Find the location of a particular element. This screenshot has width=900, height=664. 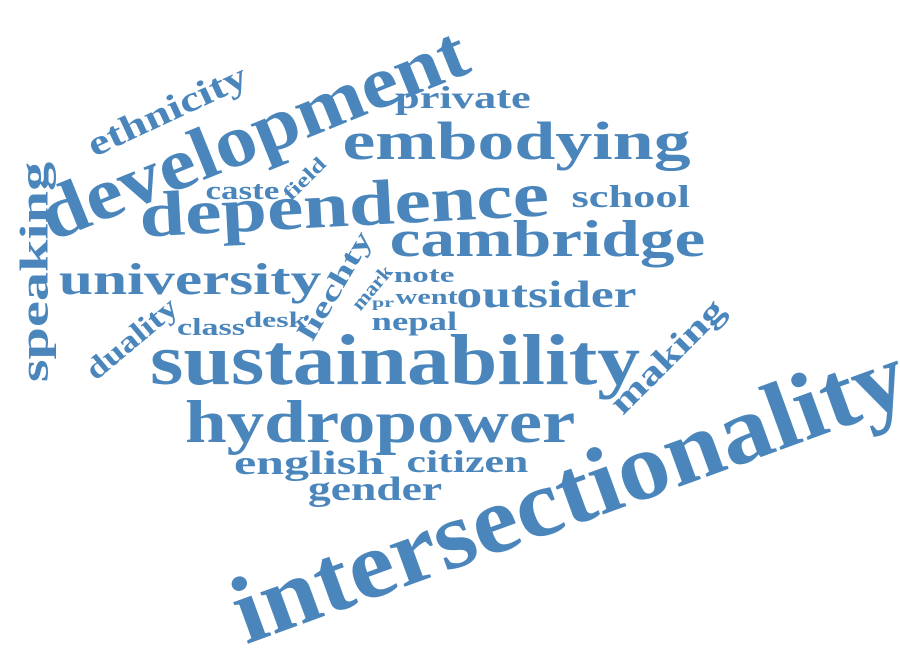

word-desk: desk is located at coordinates (275, 319).